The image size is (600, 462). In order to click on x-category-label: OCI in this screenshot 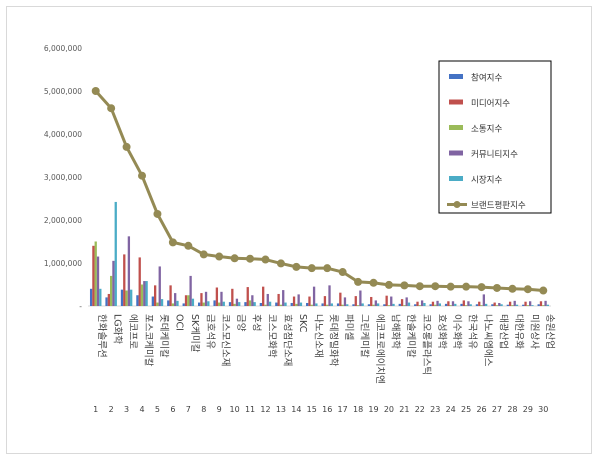, I will do `click(178, 322)`.